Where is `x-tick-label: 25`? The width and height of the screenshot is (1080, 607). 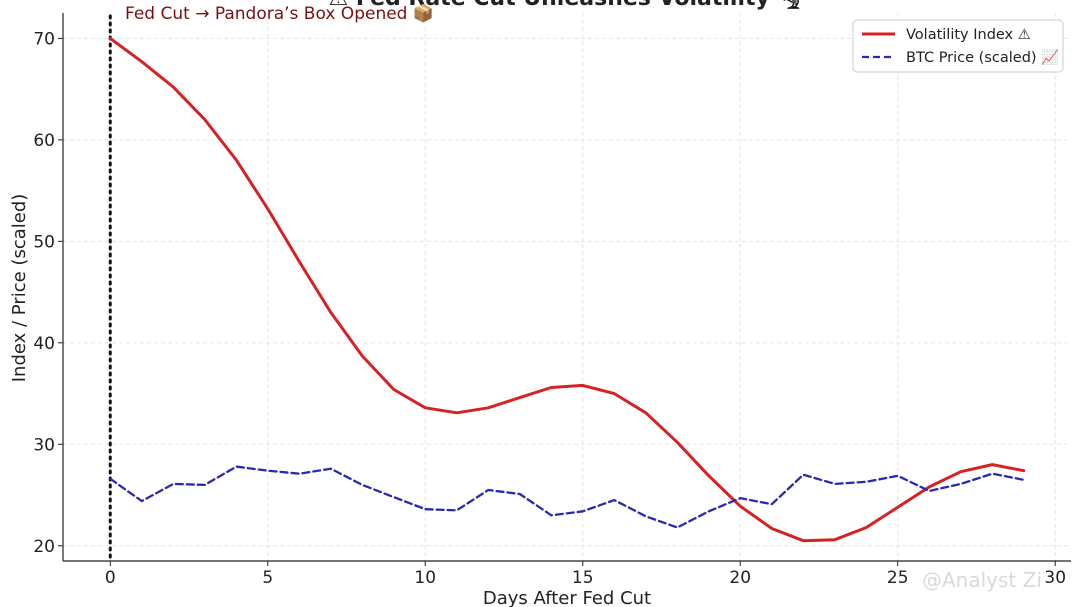
x-tick-label: 25 is located at coordinates (898, 578).